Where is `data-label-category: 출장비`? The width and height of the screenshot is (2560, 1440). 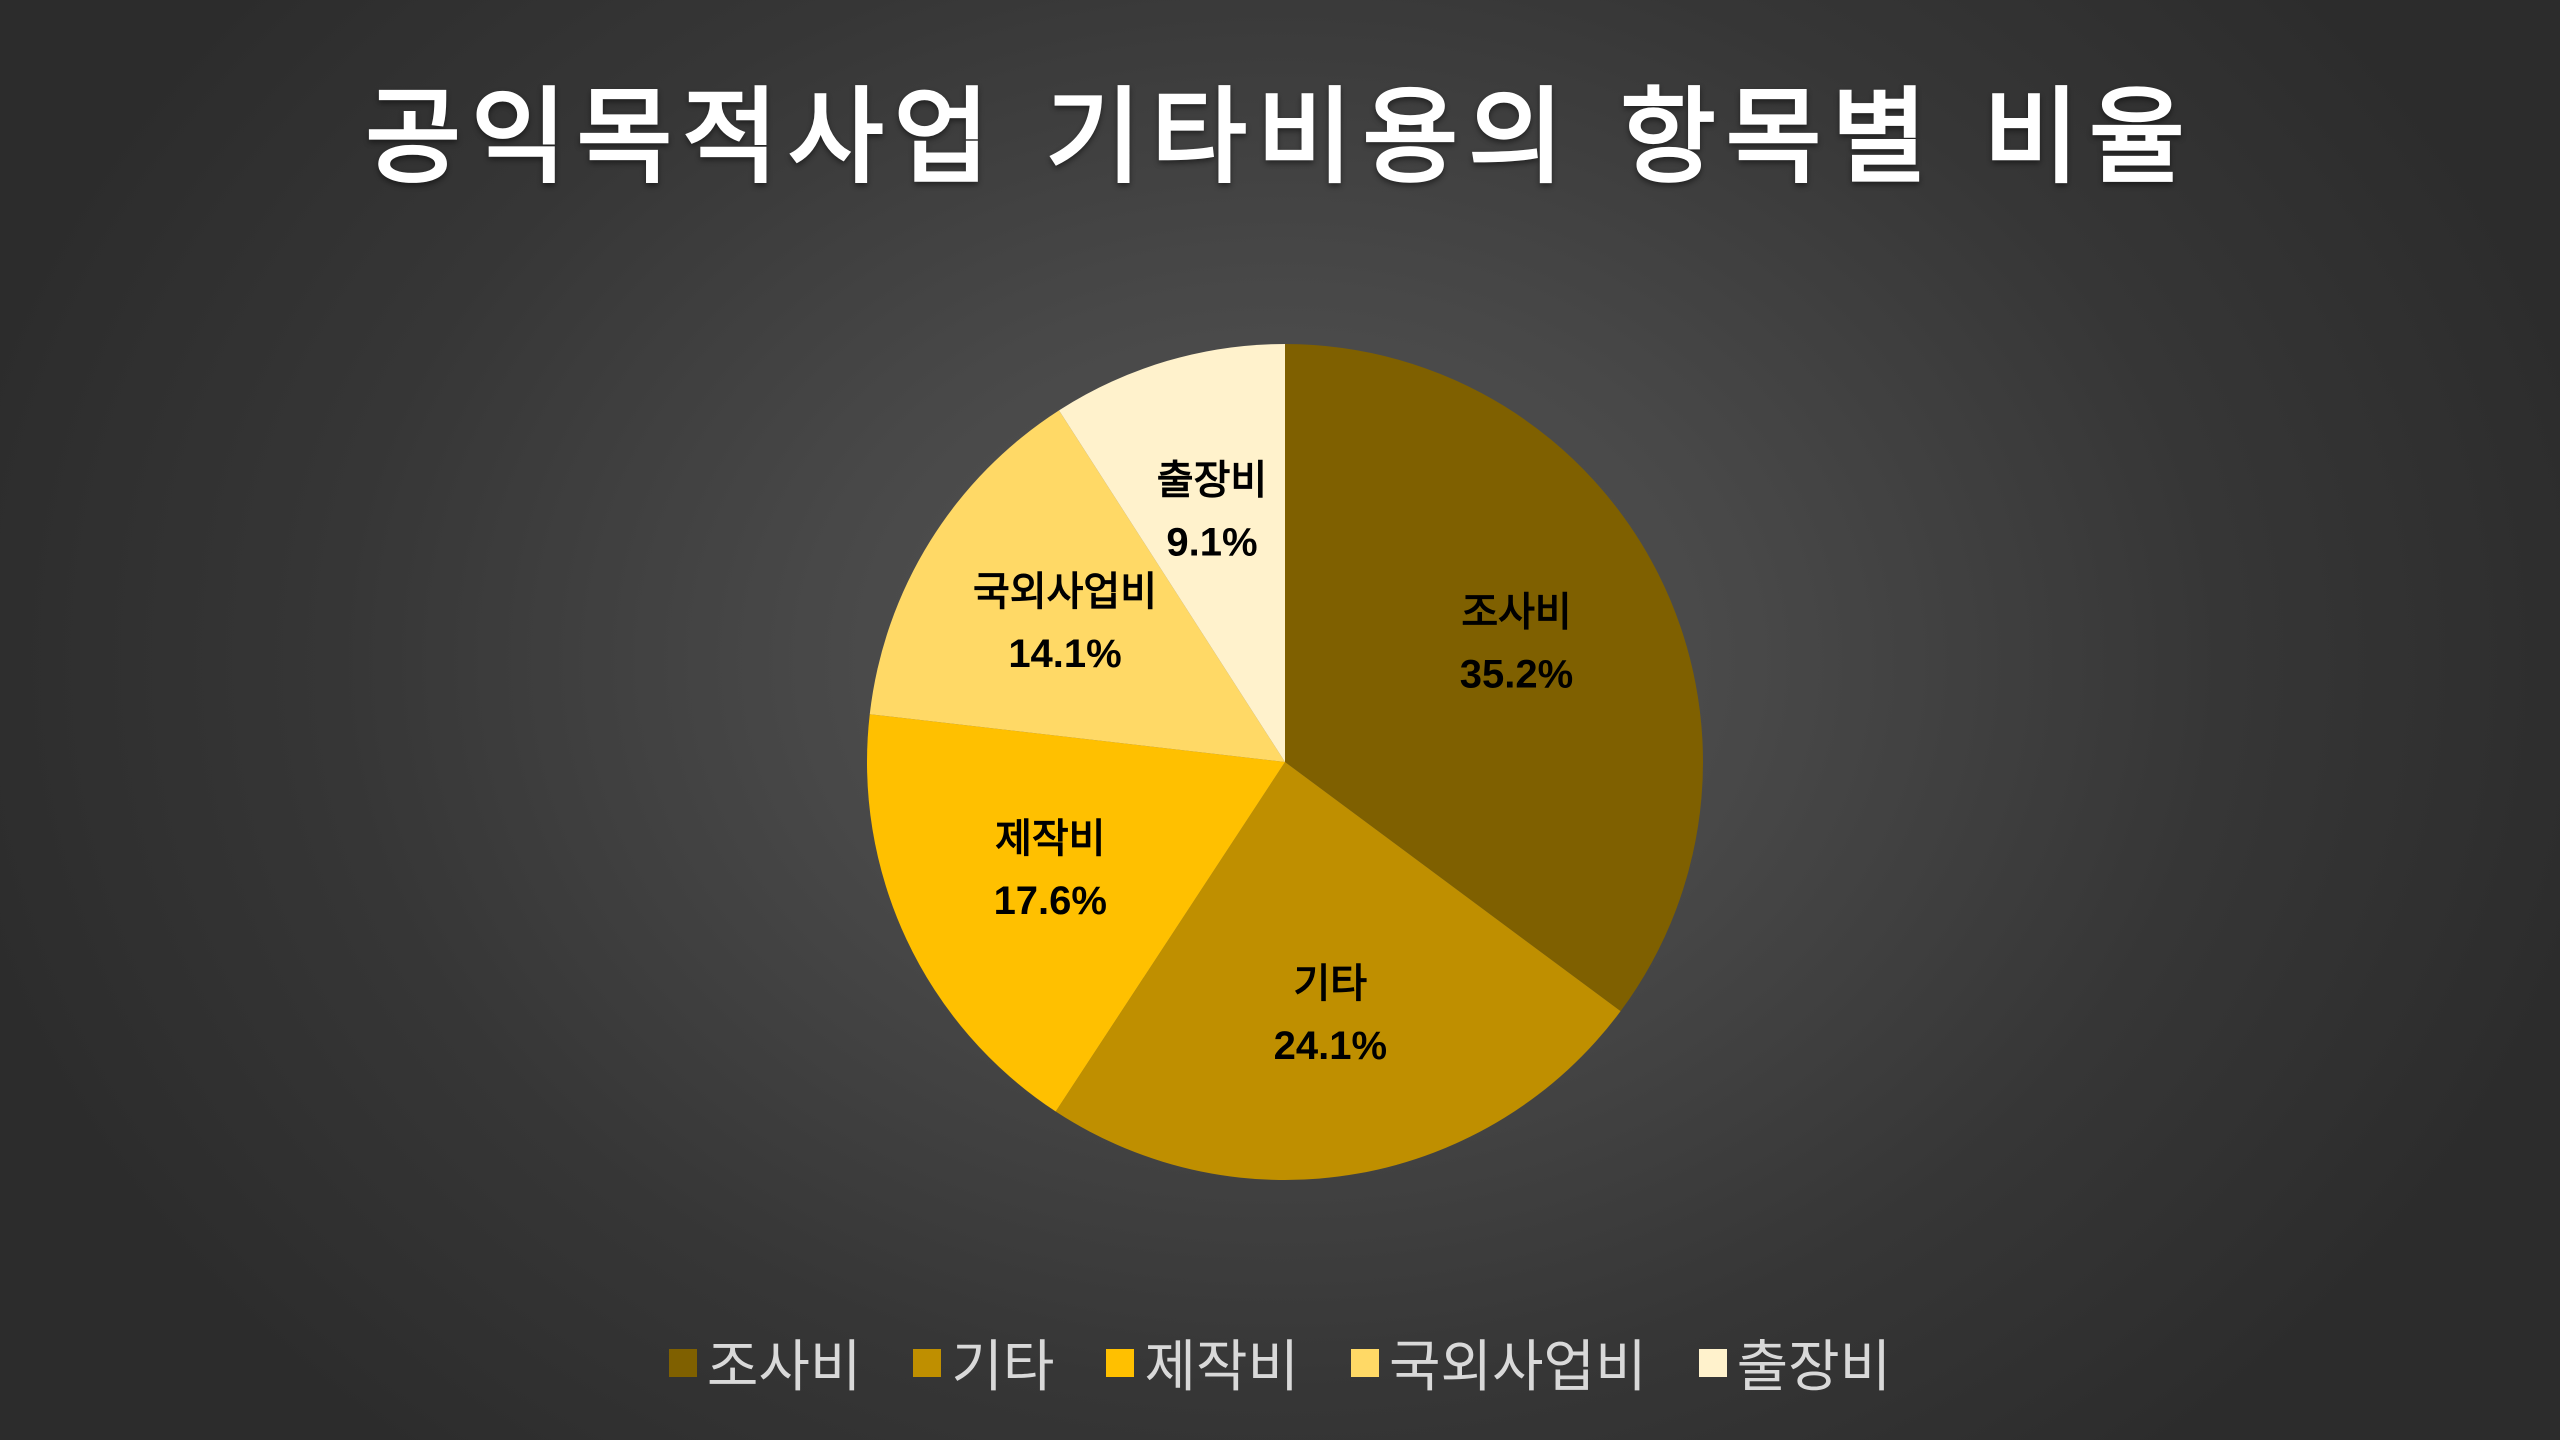 data-label-category: 출장비 is located at coordinates (1212, 480).